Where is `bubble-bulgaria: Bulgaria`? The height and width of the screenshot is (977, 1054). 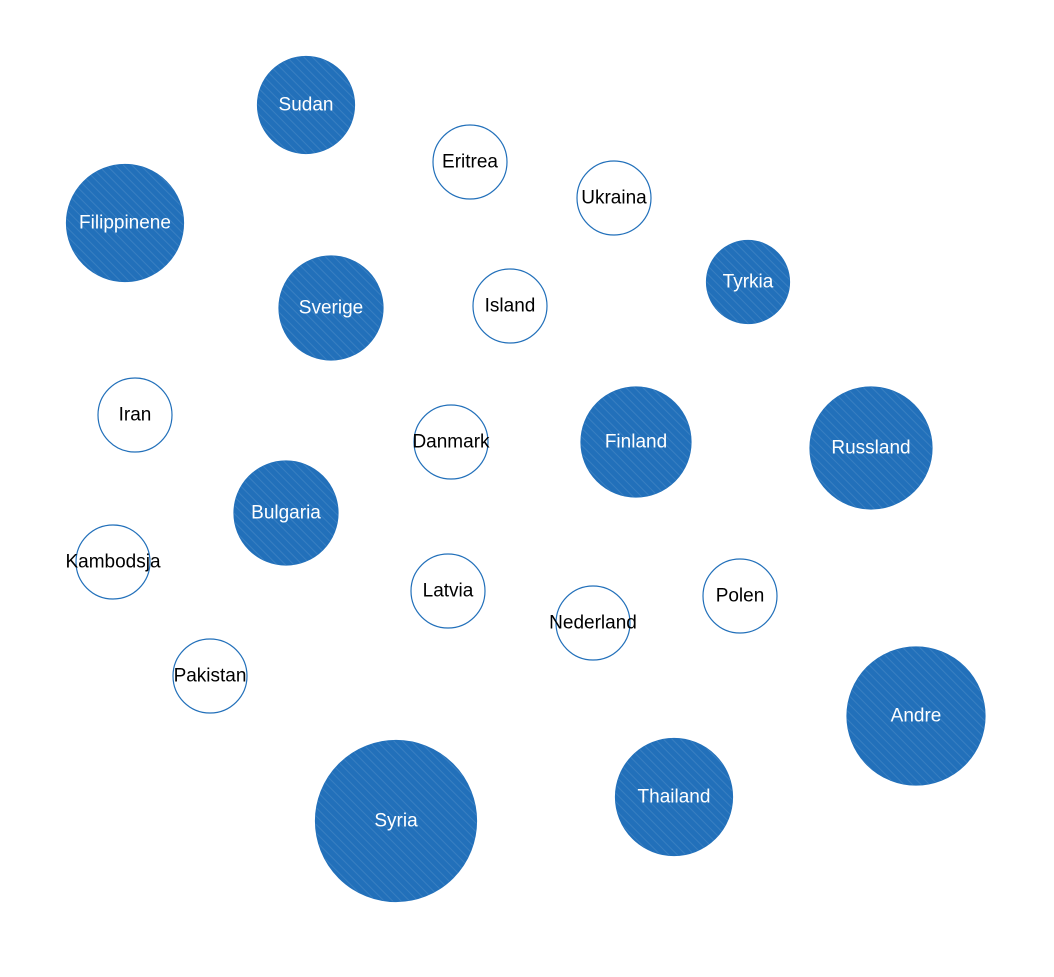
bubble-bulgaria: Bulgaria is located at coordinates (286, 513).